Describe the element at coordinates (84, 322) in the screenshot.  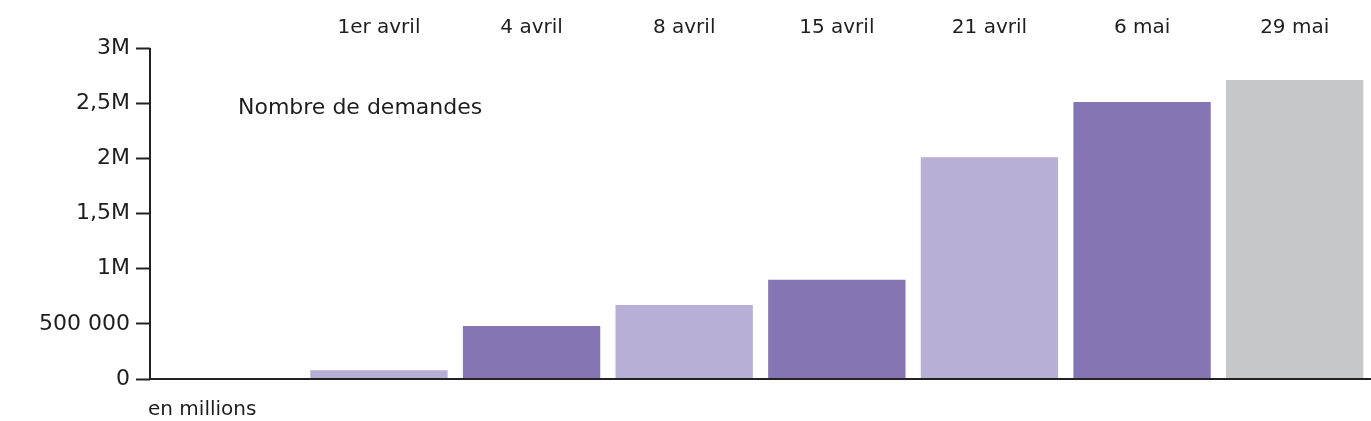
I see `y-tick-label: 500 000` at that location.